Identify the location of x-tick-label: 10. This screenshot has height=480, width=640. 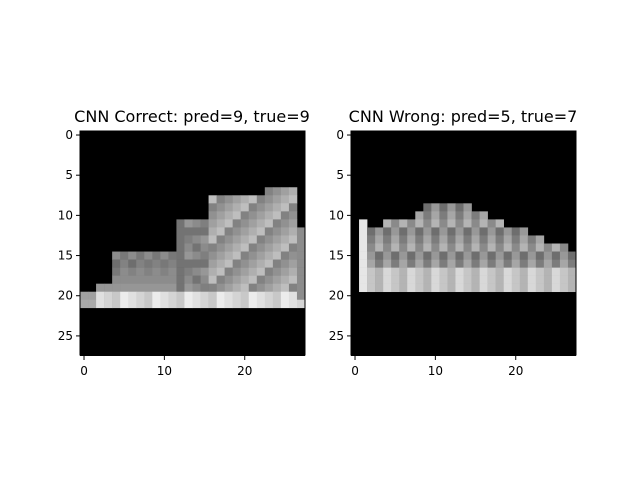
(435, 371).